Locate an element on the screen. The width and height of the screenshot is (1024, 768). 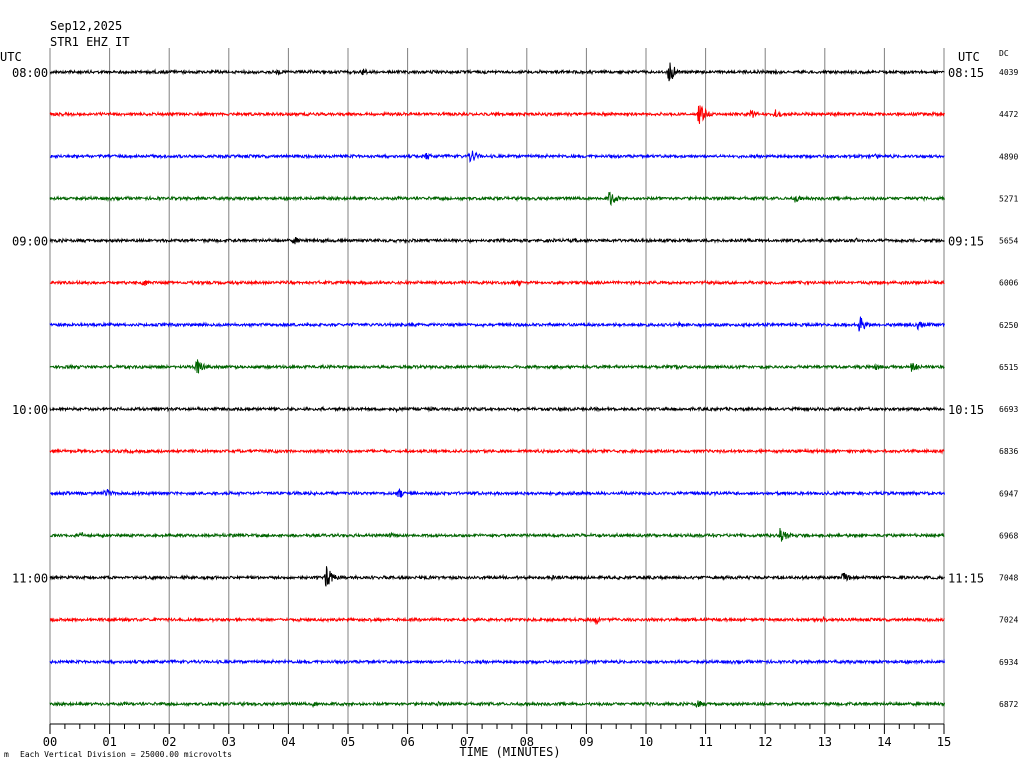
x-tick-label: 05 is located at coordinates (348, 742).